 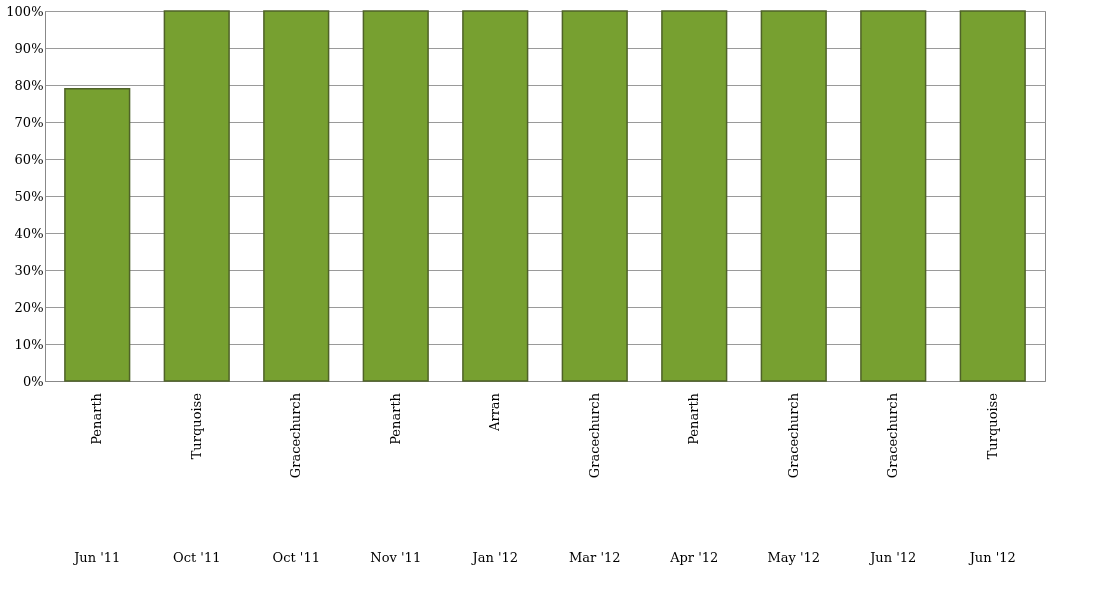 I want to click on category-label: May '12 Gracechurch, so click(x=794, y=479).